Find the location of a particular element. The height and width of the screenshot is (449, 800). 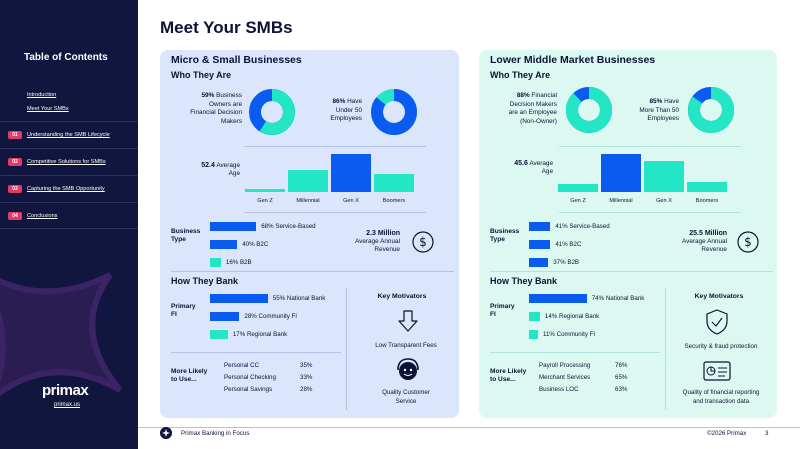

toc-item-1: 01 Understanding the SMB Lifecycle is located at coordinates (69, 134).